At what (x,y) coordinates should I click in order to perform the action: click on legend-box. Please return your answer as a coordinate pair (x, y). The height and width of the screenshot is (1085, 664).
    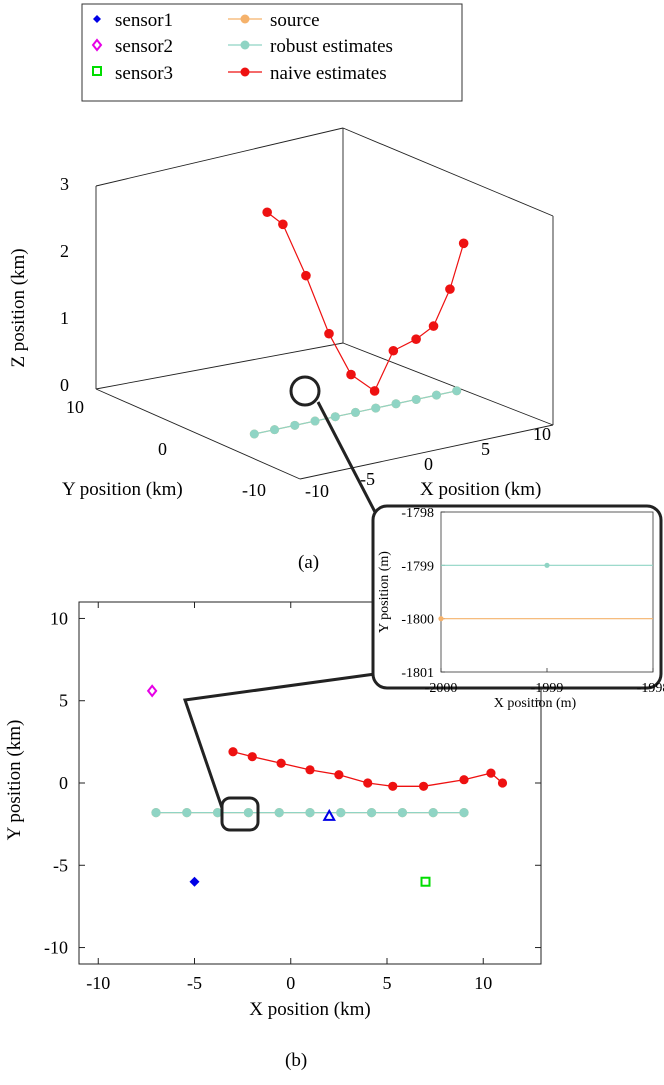
    Looking at the image, I should click on (272, 52).